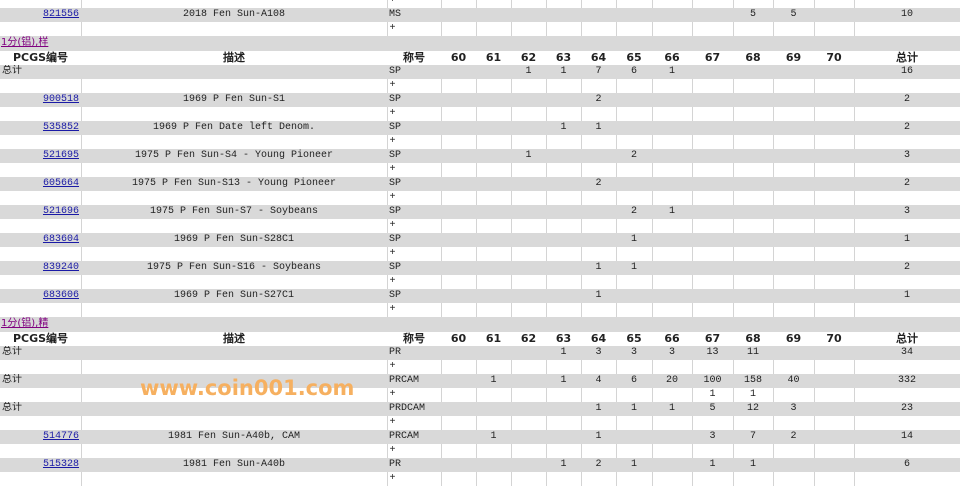 The image size is (960, 486). I want to click on total-cell: 16, so click(907, 72).